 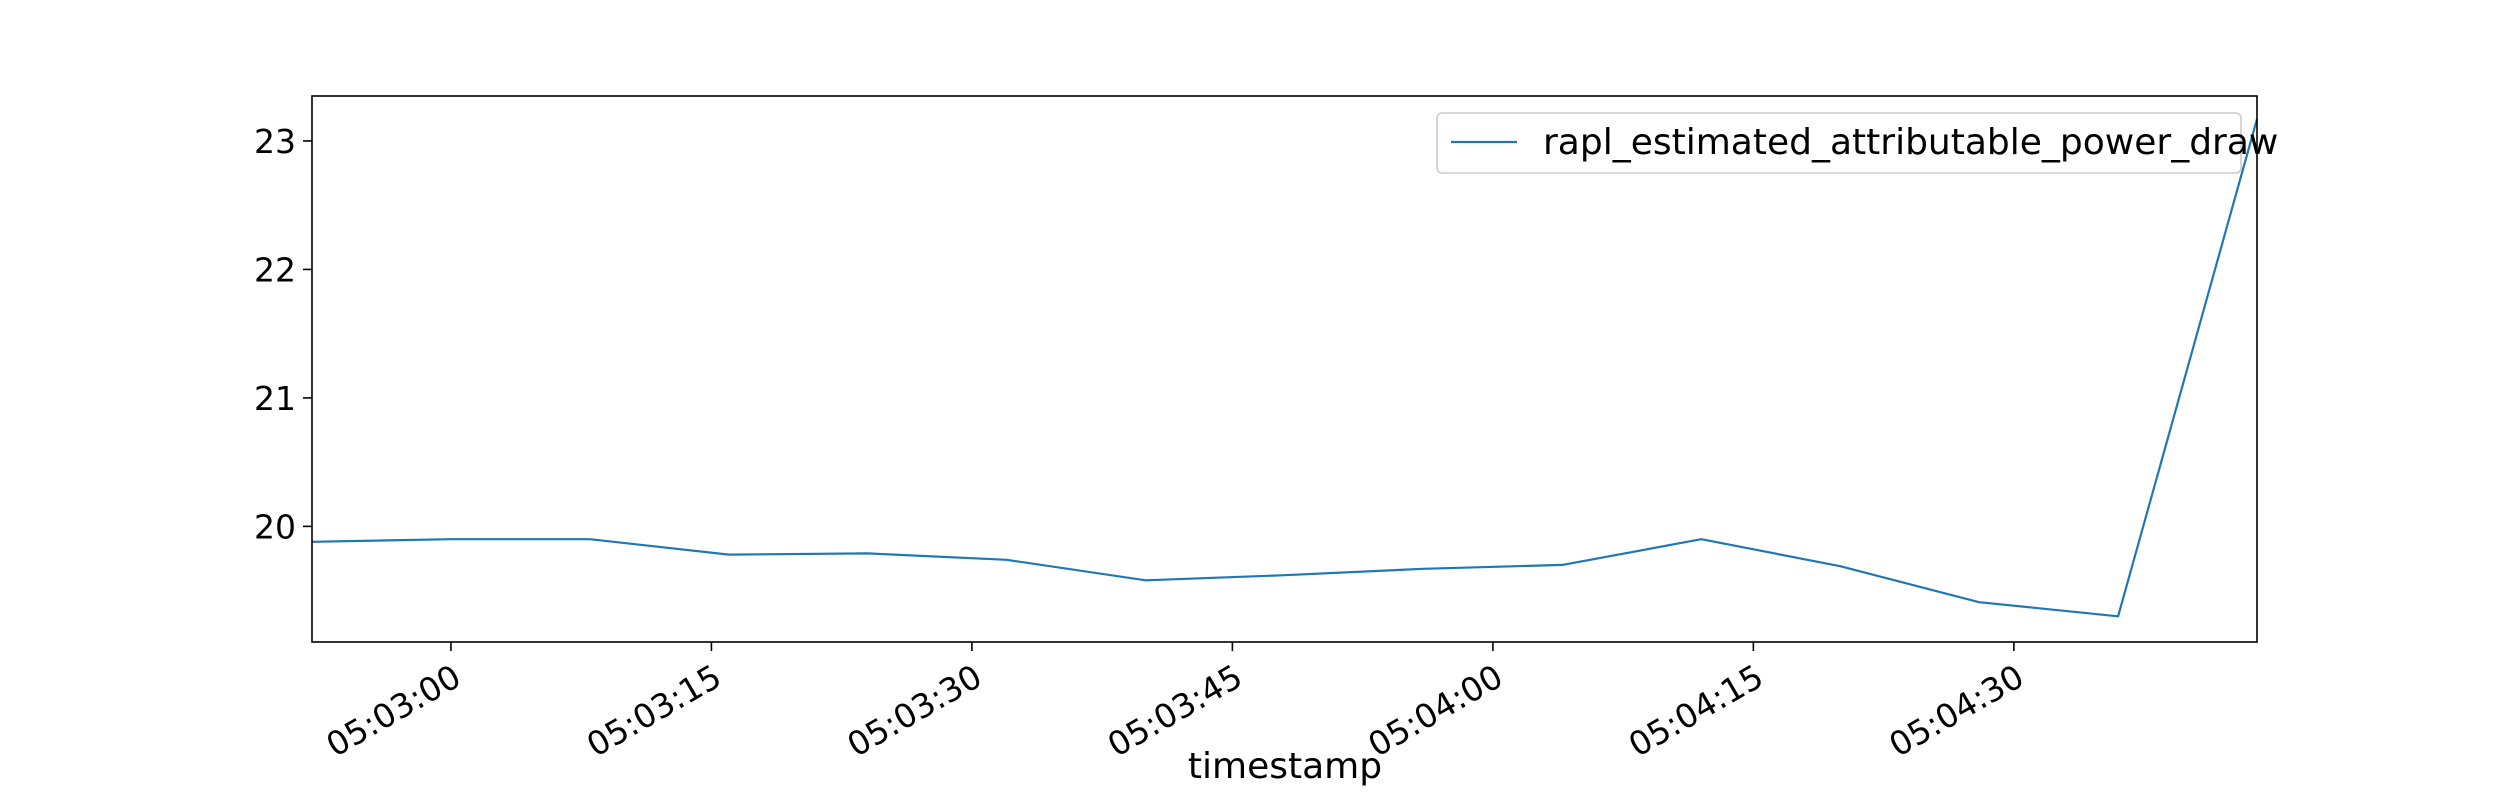 What do you see at coordinates (275, 269) in the screenshot?
I see `y-tick-label: 22` at bounding box center [275, 269].